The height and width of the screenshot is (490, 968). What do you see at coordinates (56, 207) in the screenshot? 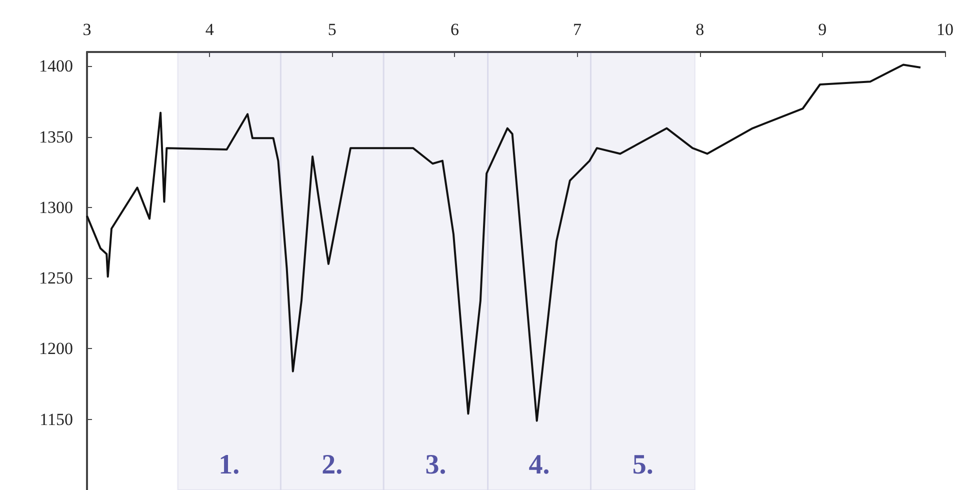
I see `y-tick-label: 1300` at bounding box center [56, 207].